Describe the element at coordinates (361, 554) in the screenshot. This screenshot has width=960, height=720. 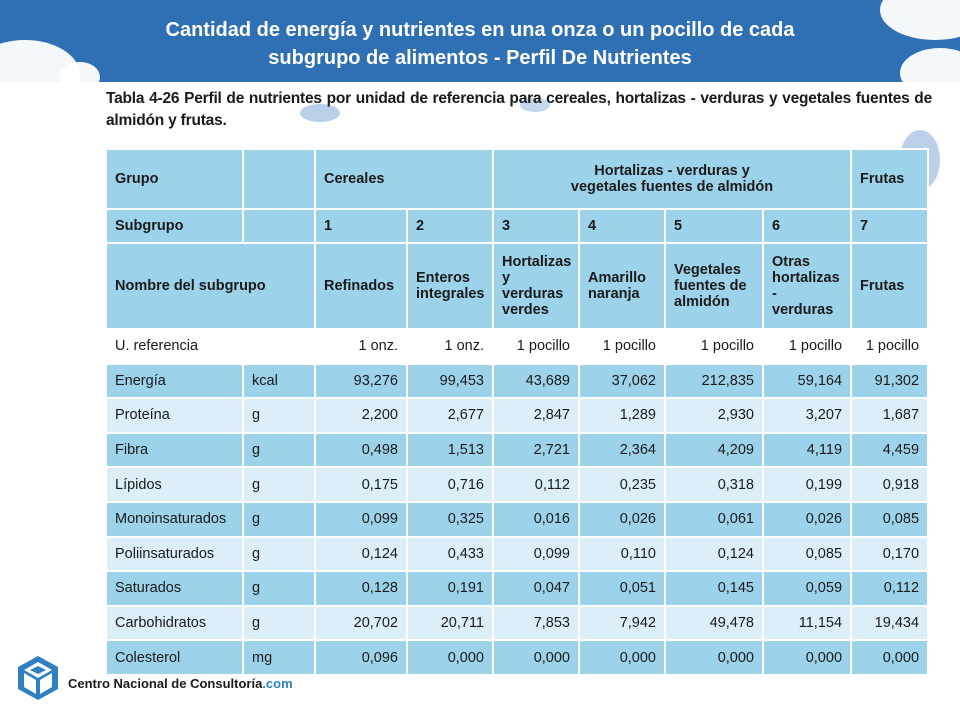
I see `value-cell: 0,124` at that location.